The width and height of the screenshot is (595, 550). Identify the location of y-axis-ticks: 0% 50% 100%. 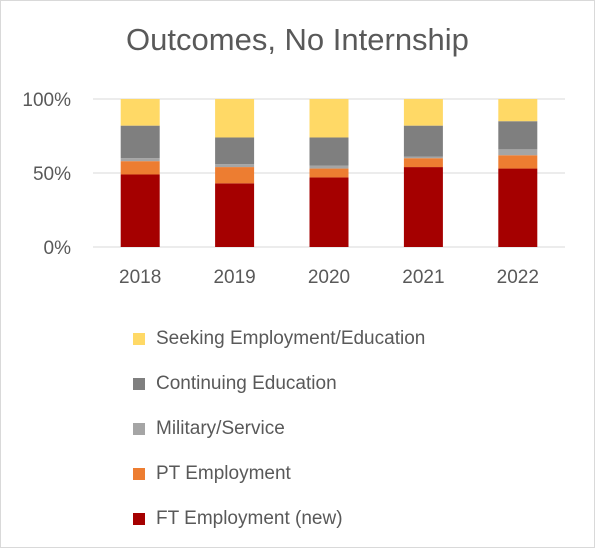
(46, 174).